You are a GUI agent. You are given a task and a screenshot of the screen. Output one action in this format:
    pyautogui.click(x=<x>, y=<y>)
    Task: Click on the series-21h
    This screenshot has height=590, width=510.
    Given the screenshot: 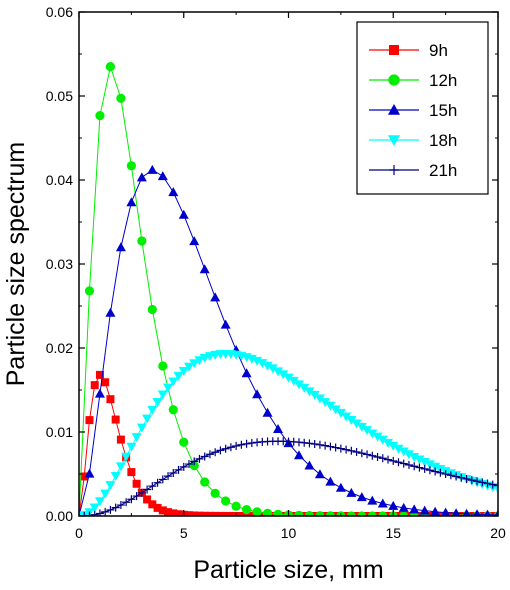 What is the action you would take?
    pyautogui.click(x=288, y=476)
    